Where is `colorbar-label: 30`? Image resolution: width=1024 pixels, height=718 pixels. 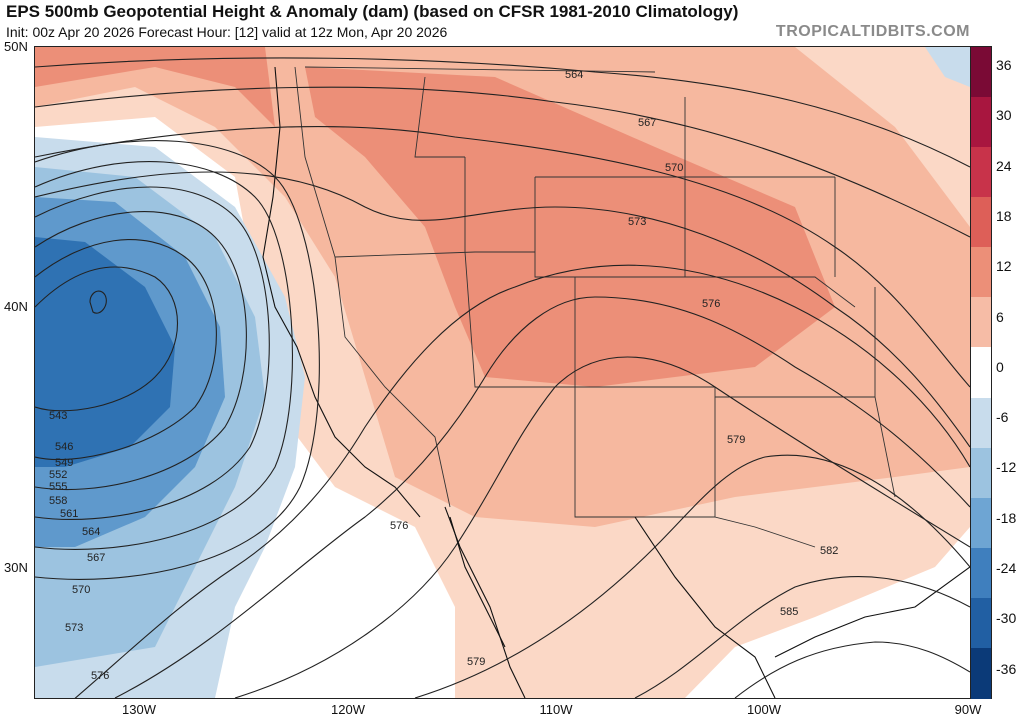
colorbar-label: 30 is located at coordinates (1004, 115).